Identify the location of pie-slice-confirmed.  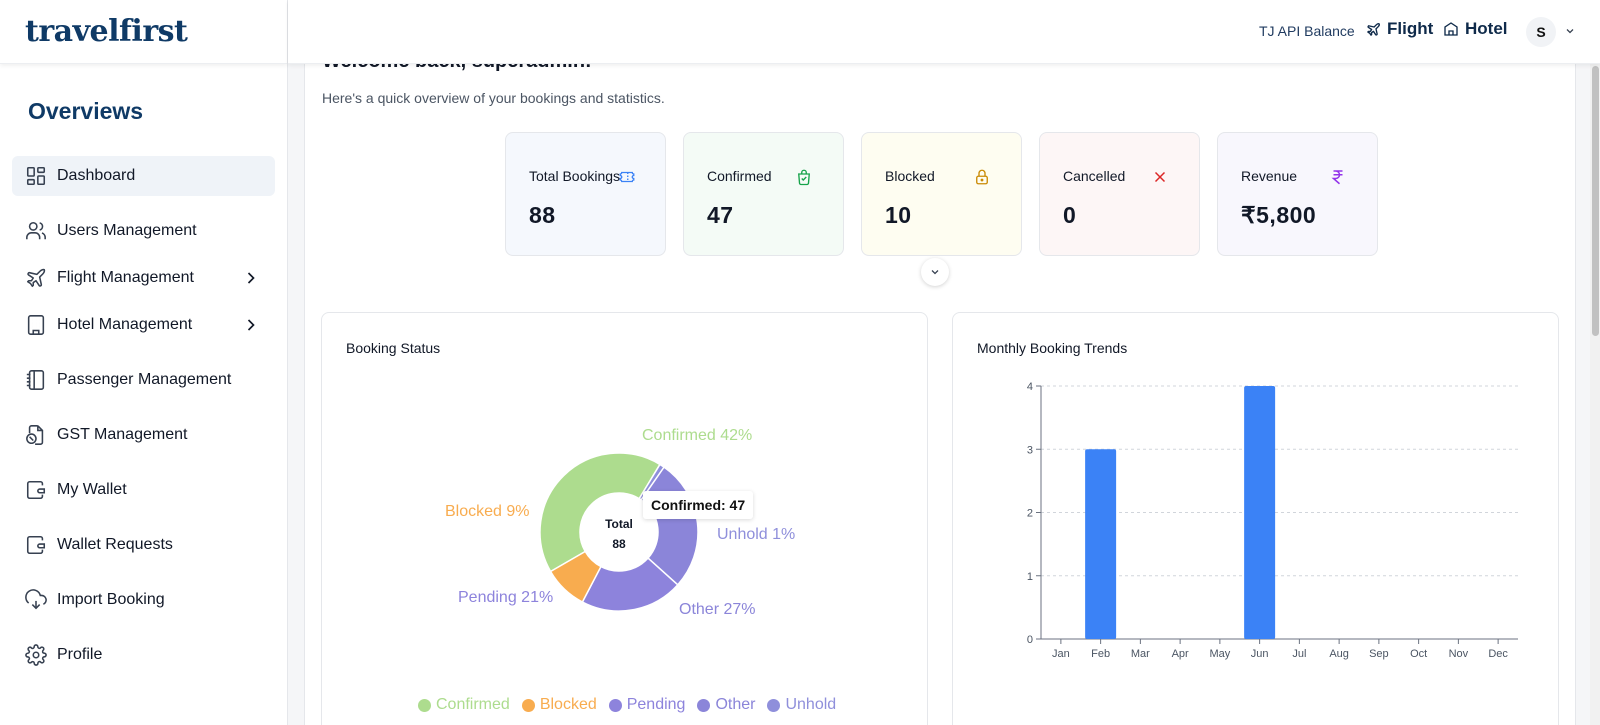
(600, 512).